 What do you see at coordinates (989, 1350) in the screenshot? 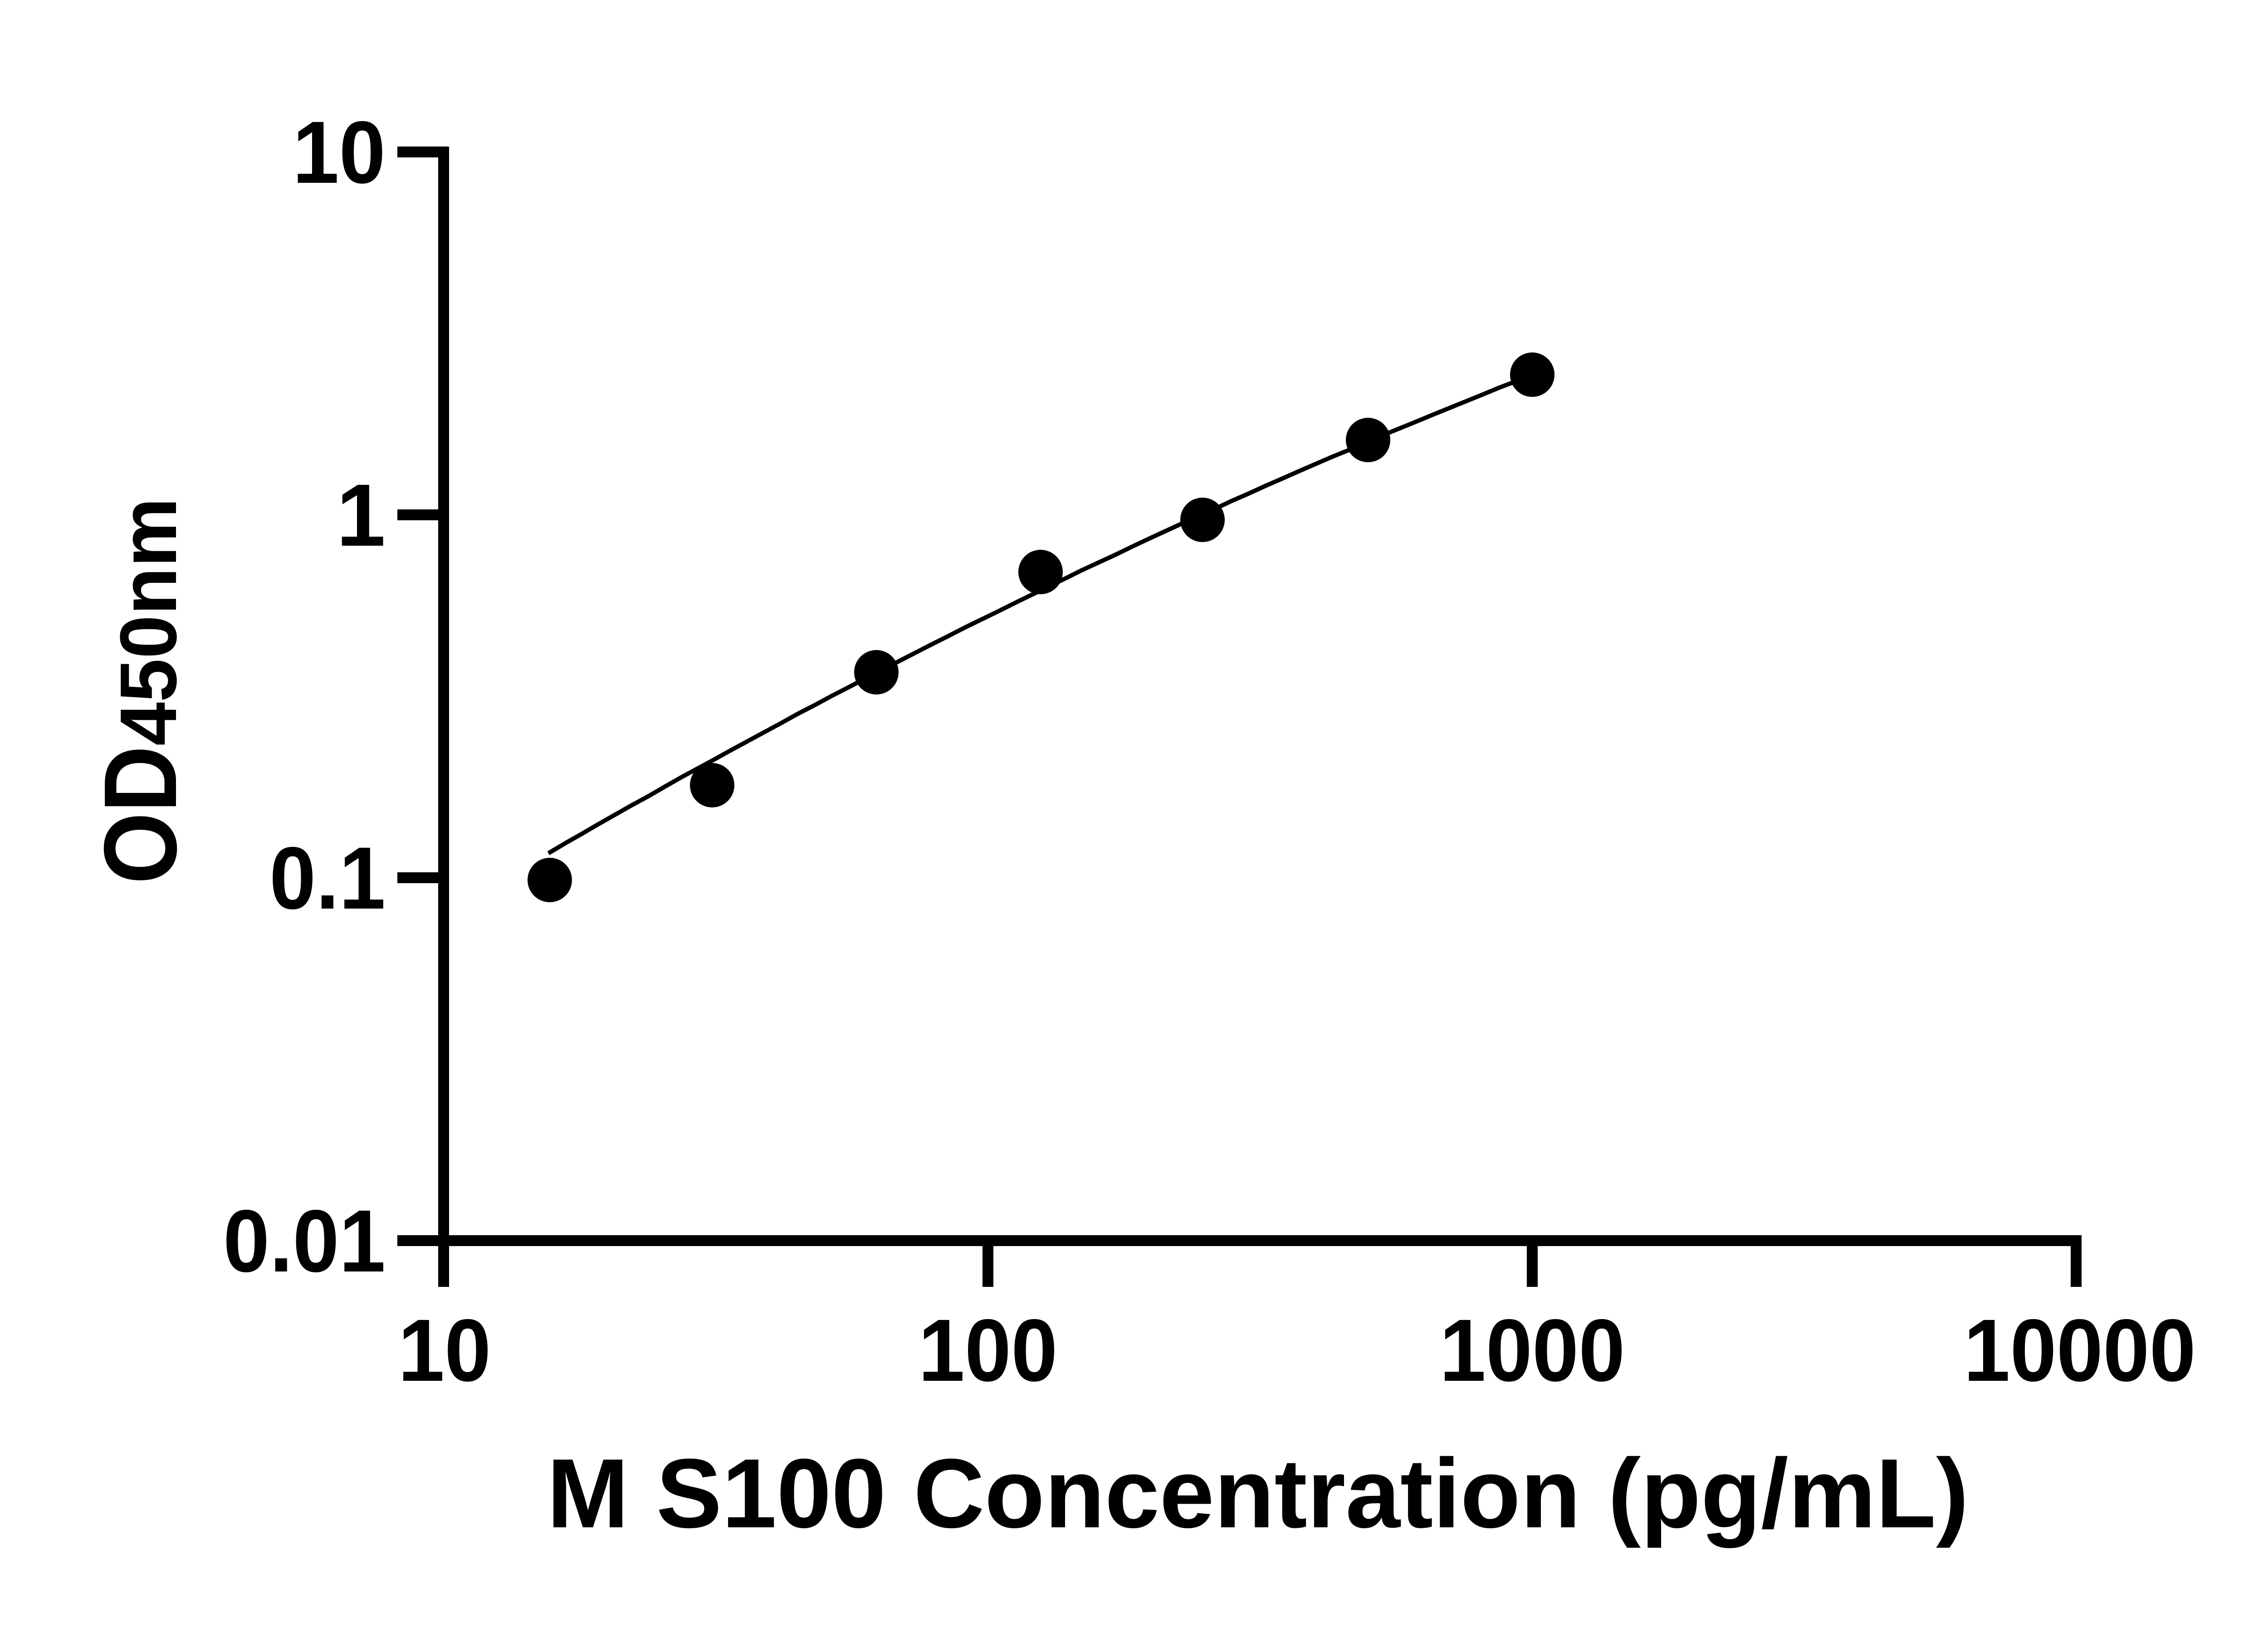
I see `svg-text: 100` at bounding box center [989, 1350].